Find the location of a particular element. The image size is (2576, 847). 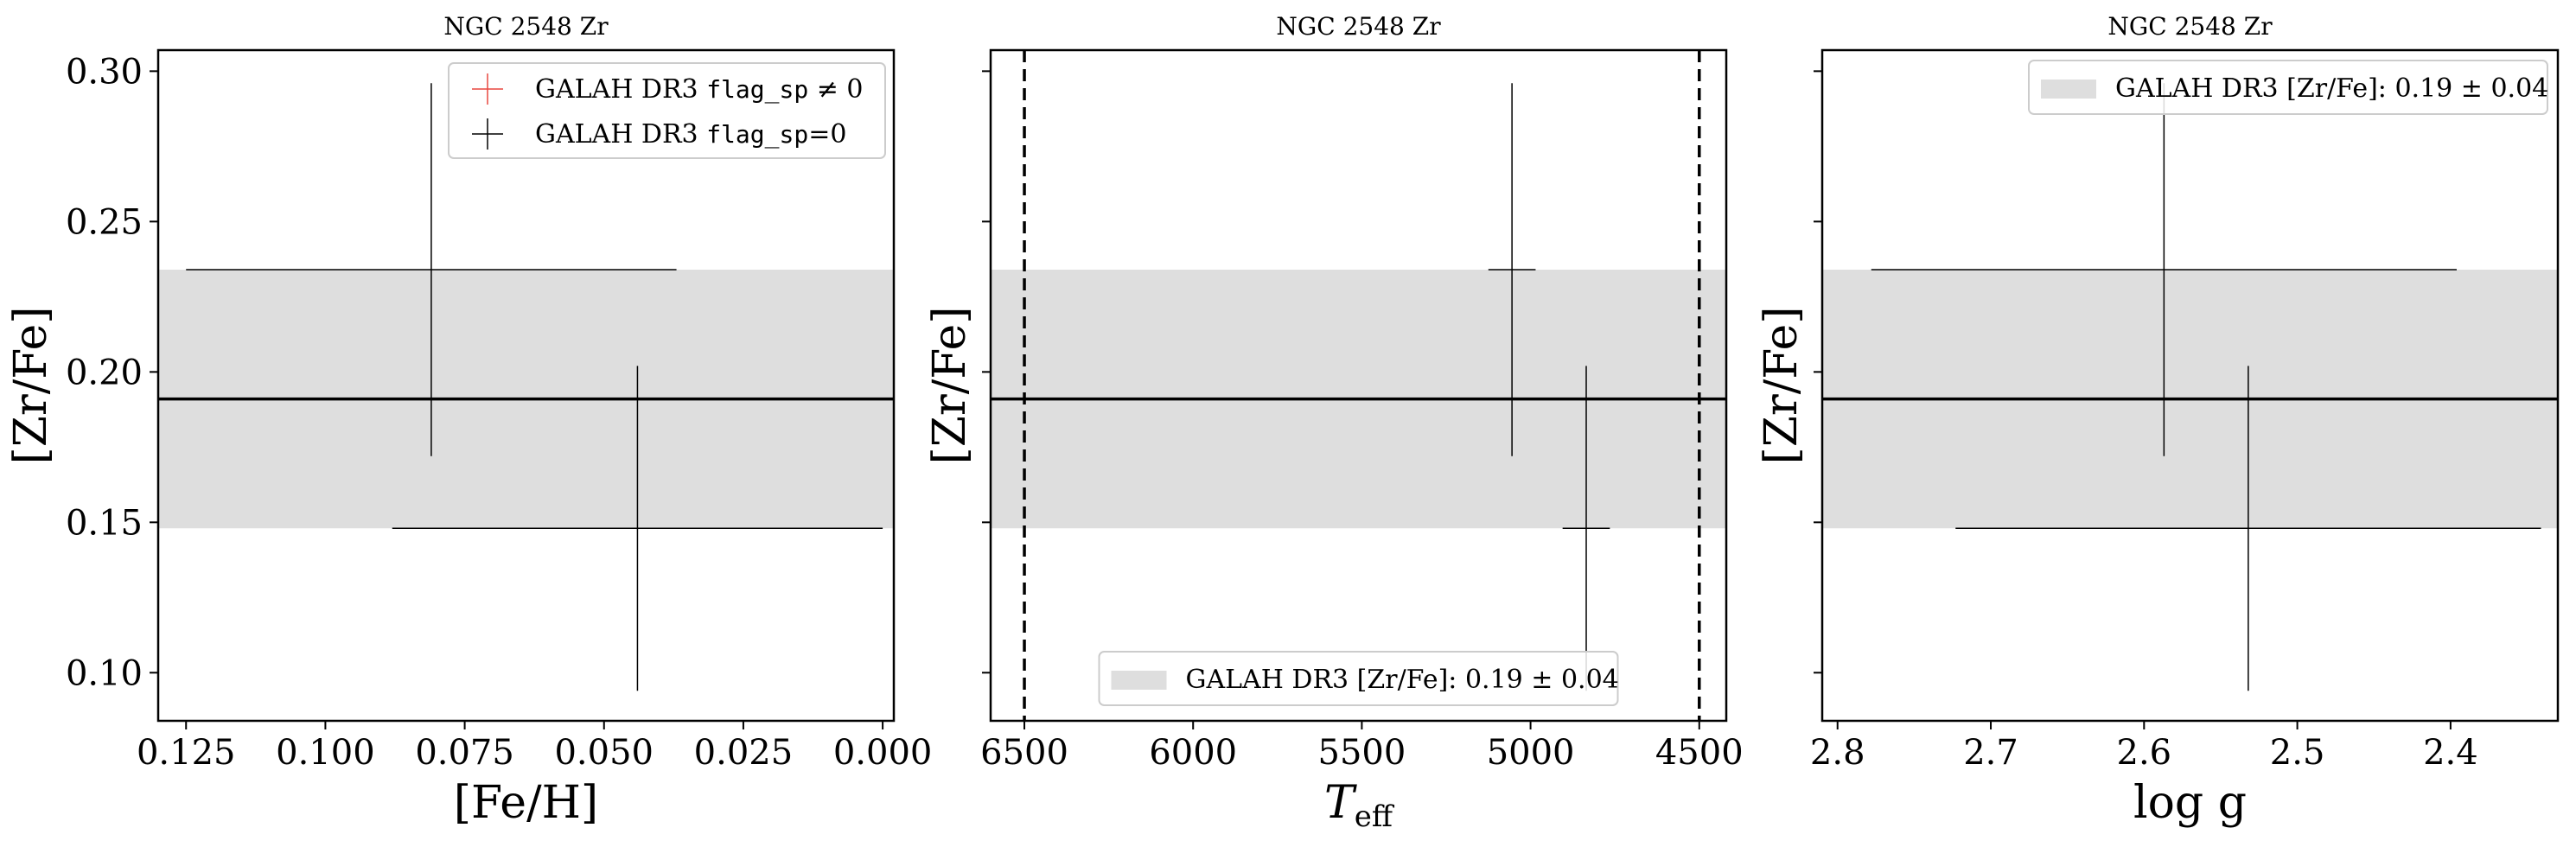

x-tick-label: 5000 is located at coordinates (1531, 753).